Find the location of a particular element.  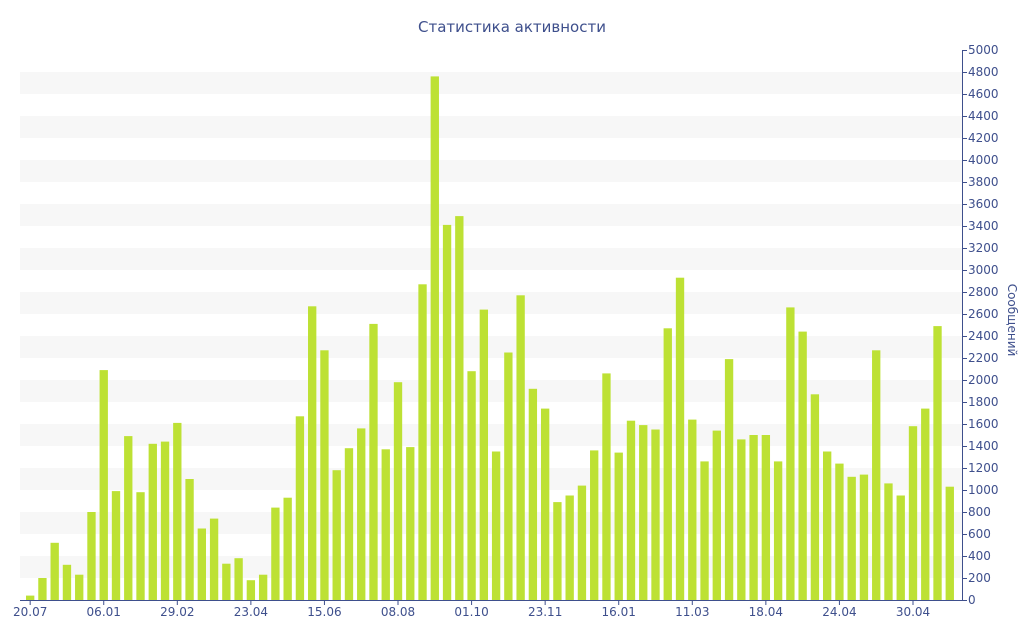

x-tick-label: 20.07 is located at coordinates (30, 612).